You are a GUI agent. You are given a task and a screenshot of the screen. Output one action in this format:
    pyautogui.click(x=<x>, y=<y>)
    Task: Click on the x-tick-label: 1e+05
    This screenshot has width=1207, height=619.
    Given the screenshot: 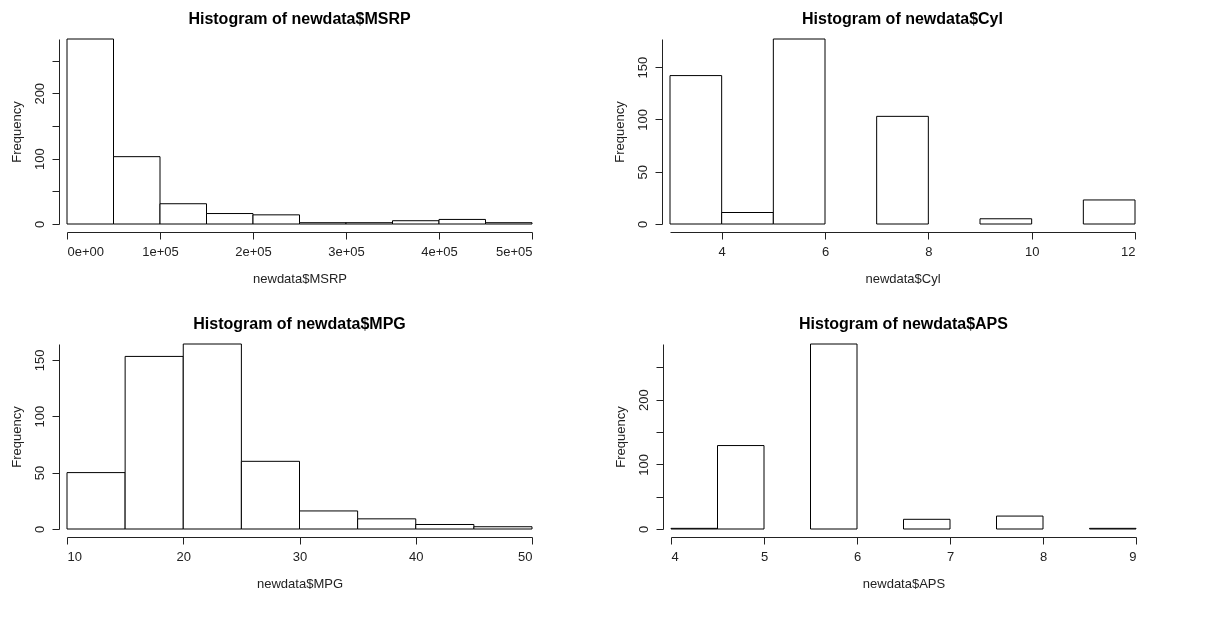 What is the action you would take?
    pyautogui.click(x=160, y=251)
    